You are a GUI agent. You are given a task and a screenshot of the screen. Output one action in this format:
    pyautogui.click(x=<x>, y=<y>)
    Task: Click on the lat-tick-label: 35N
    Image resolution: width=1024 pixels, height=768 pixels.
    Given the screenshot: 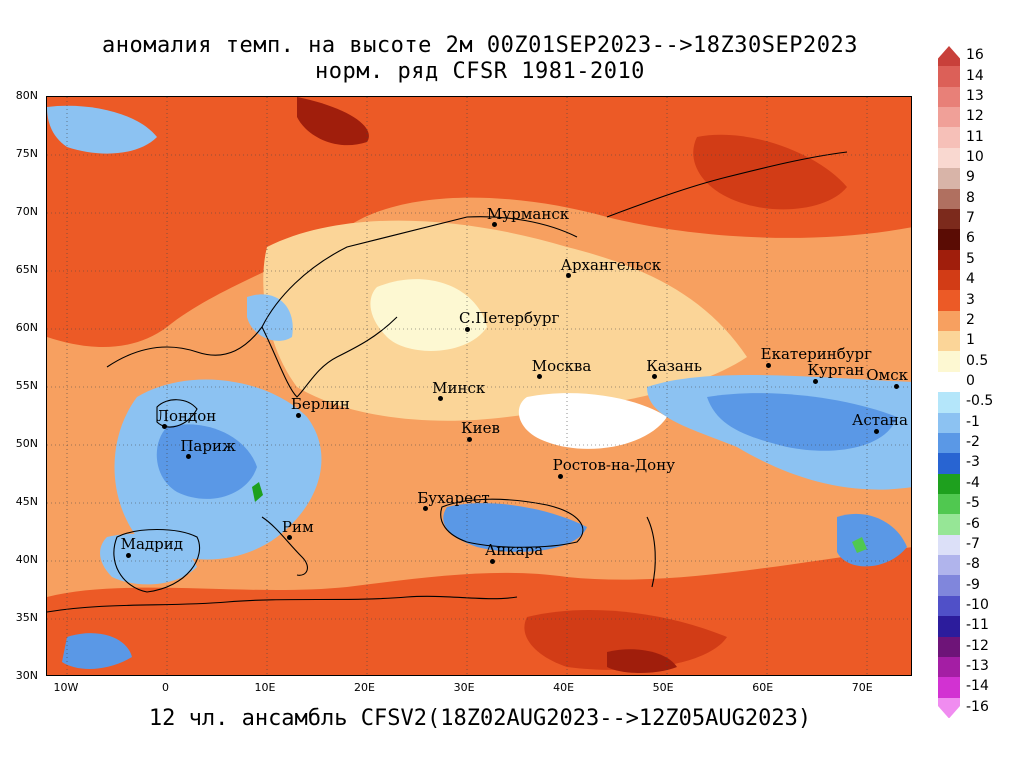 What is the action you would take?
    pyautogui.click(x=26, y=617)
    